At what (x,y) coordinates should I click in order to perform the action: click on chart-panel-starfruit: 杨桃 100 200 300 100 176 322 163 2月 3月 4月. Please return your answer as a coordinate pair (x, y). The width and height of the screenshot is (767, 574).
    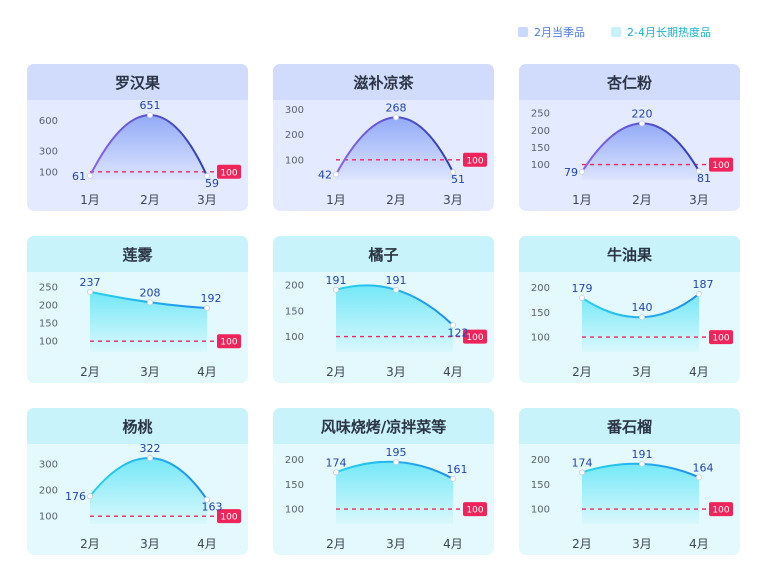
    Looking at the image, I should click on (137, 481).